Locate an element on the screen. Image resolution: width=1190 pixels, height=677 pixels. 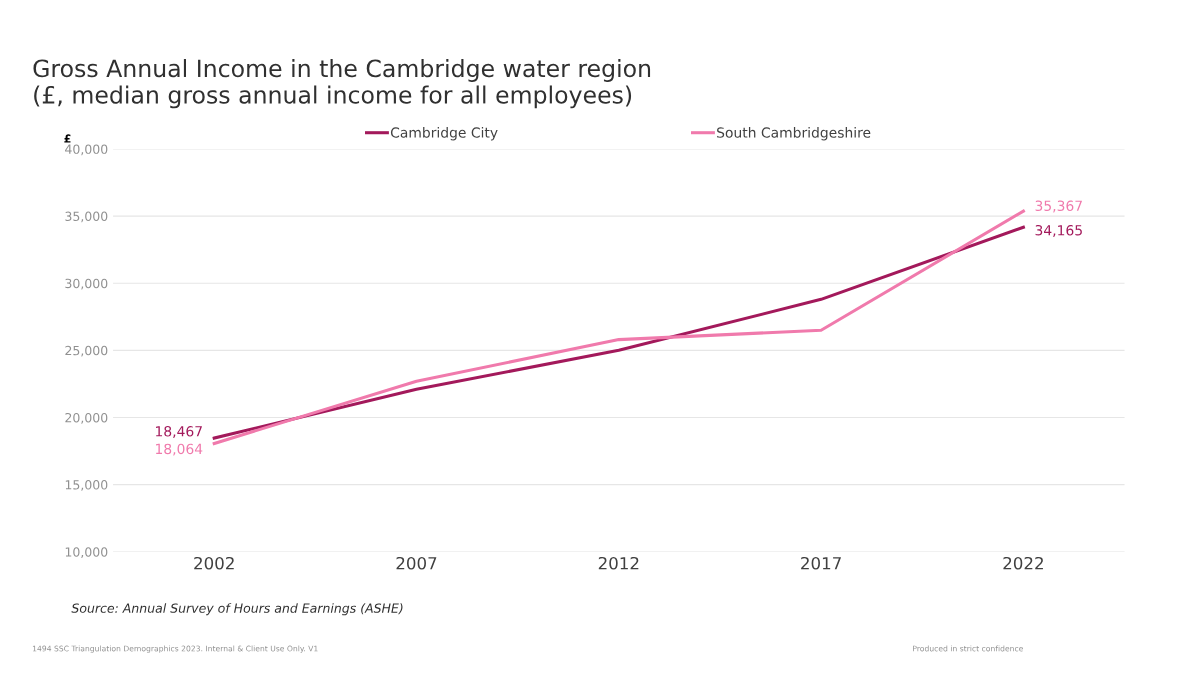
data-label: 18,064 is located at coordinates (179, 449).